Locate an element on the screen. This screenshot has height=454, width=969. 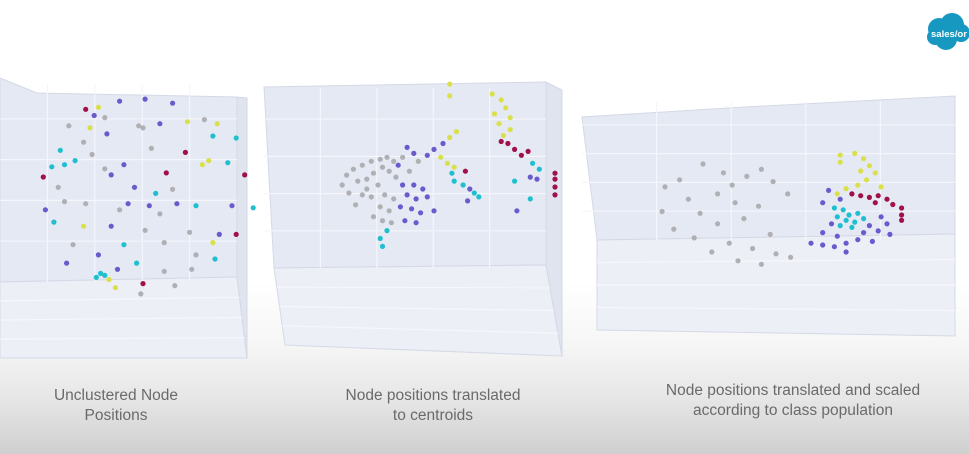
caption-line: according to class population is located at coordinates (793, 410).